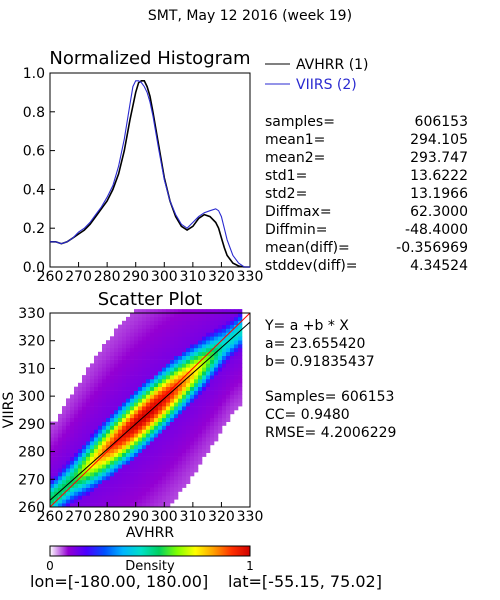 The image size is (500, 600). I want to click on scatter-frame, so click(150, 410).